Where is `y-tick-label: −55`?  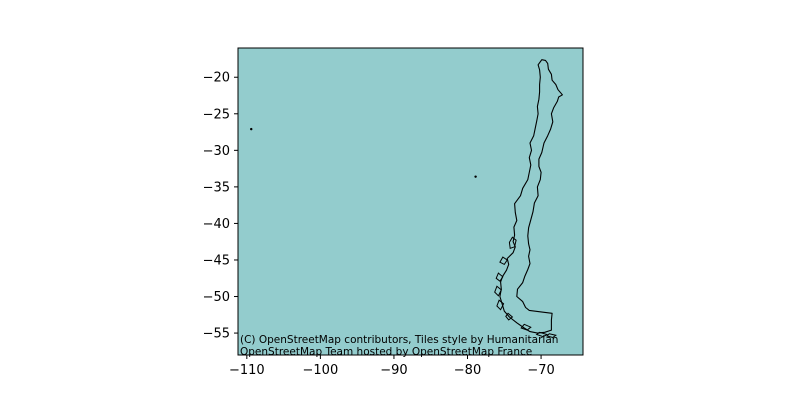
y-tick-label: −55 is located at coordinates (216, 334).